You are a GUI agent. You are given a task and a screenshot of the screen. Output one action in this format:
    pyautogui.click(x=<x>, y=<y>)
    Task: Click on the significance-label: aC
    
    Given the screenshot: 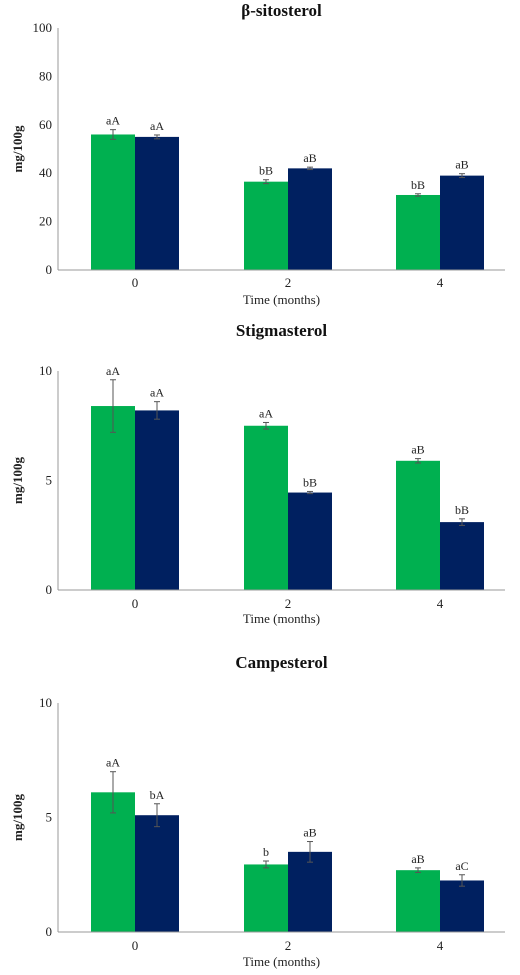 What is the action you would take?
    pyautogui.click(x=461, y=866)
    